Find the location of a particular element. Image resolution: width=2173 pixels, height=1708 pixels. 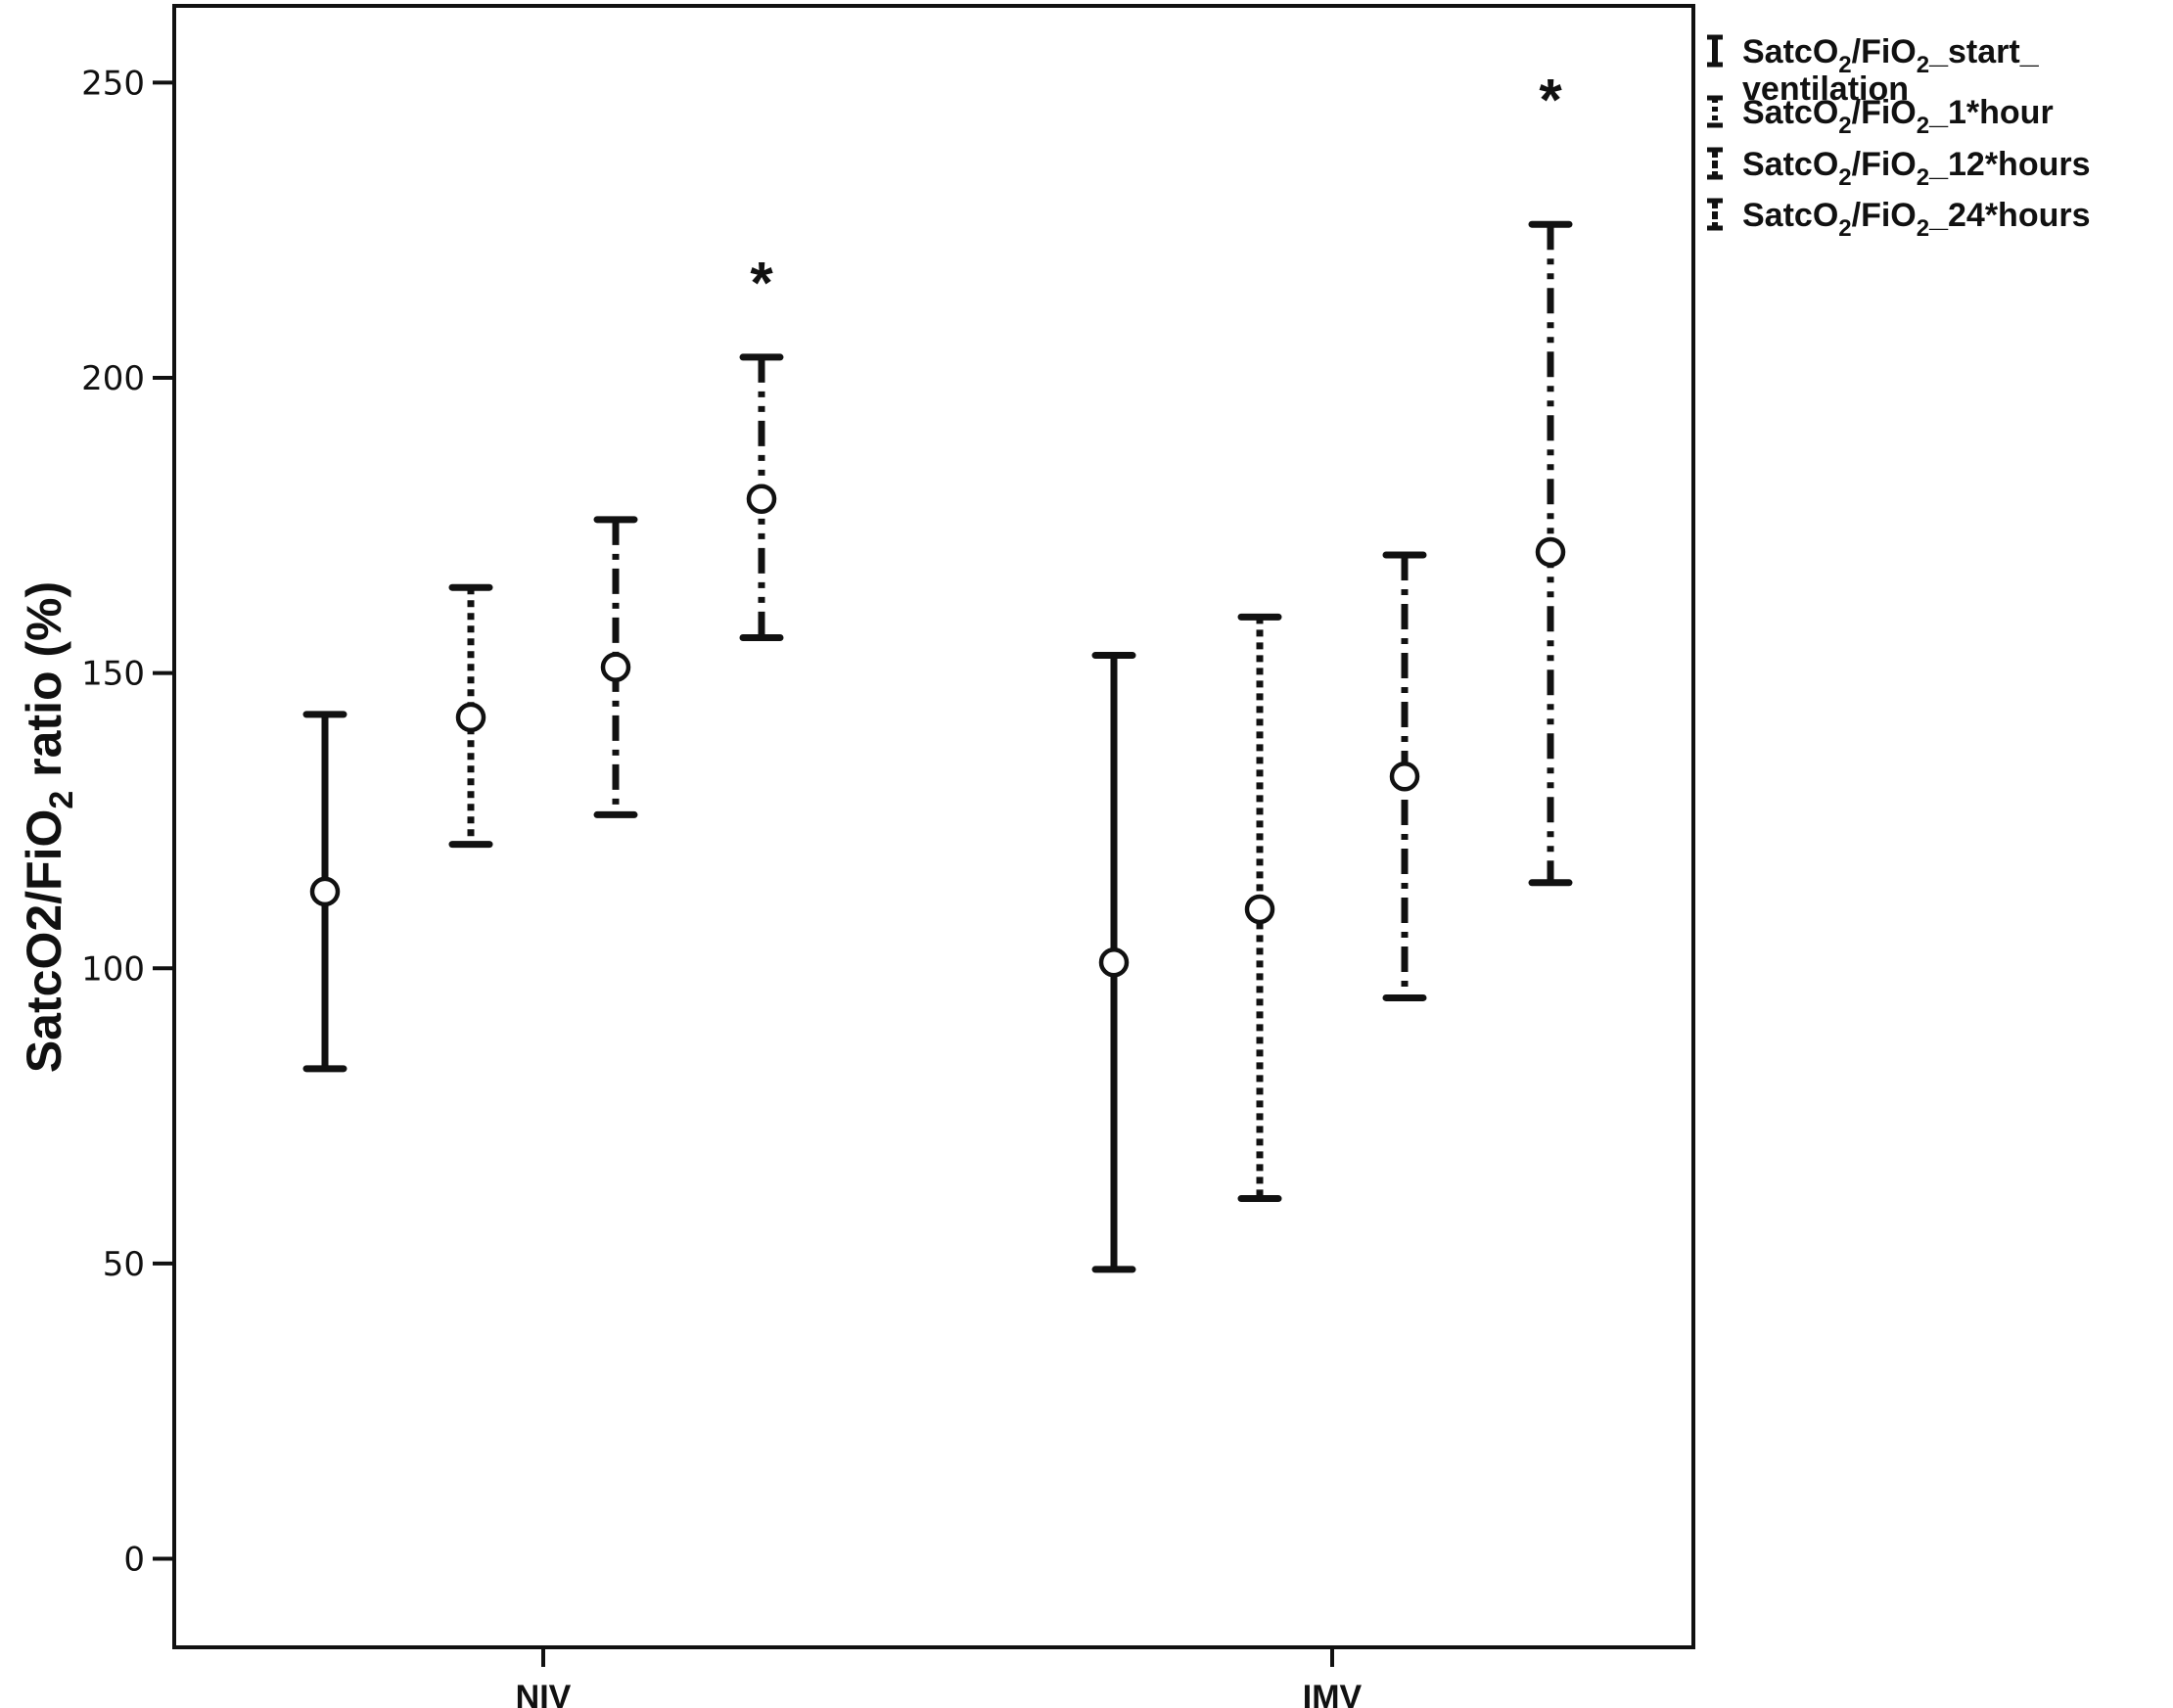

y-tick-label: 50 is located at coordinates (124, 1264).